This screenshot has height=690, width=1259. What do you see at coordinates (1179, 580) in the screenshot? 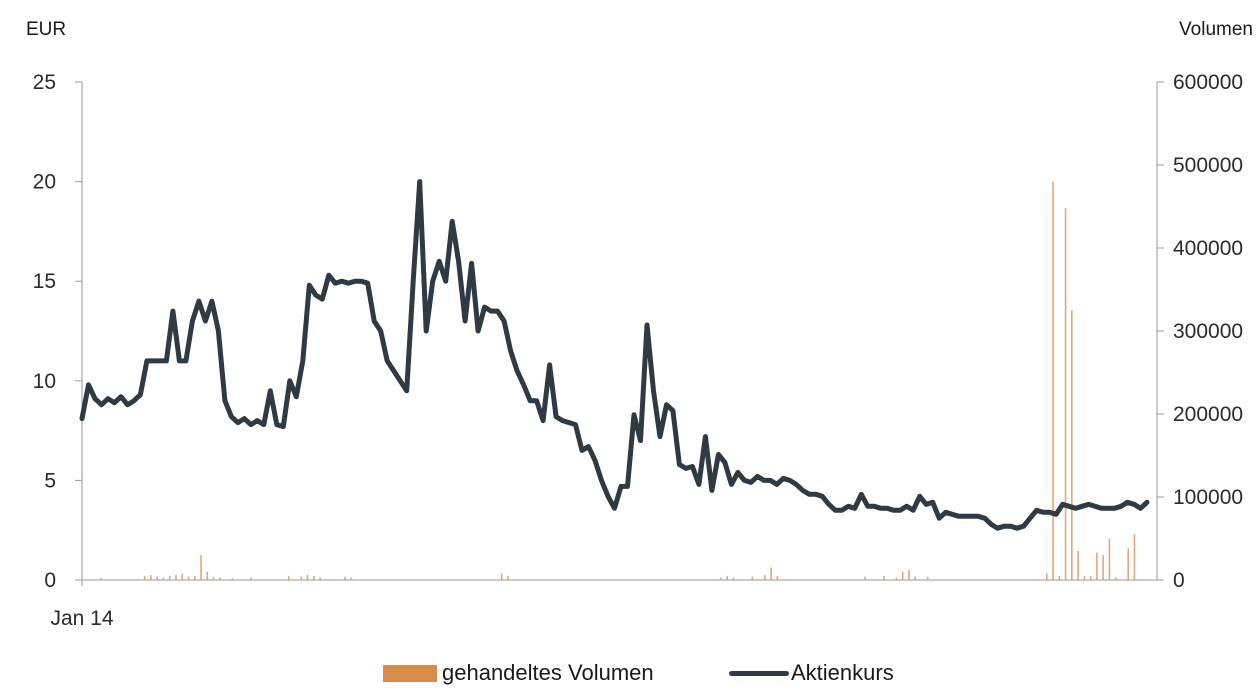
I see `right-tick-label: 0` at bounding box center [1179, 580].